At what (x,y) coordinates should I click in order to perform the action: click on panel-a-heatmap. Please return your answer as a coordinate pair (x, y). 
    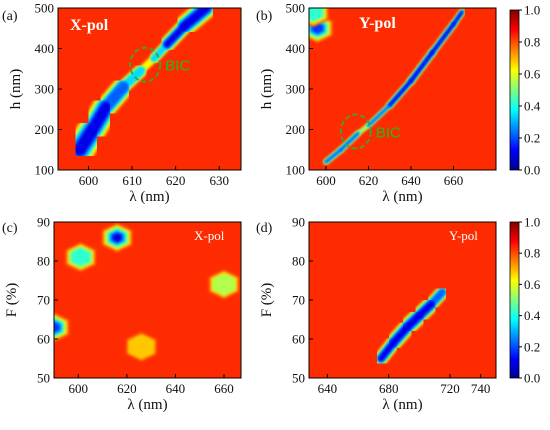
    Looking at the image, I should click on (149, 89).